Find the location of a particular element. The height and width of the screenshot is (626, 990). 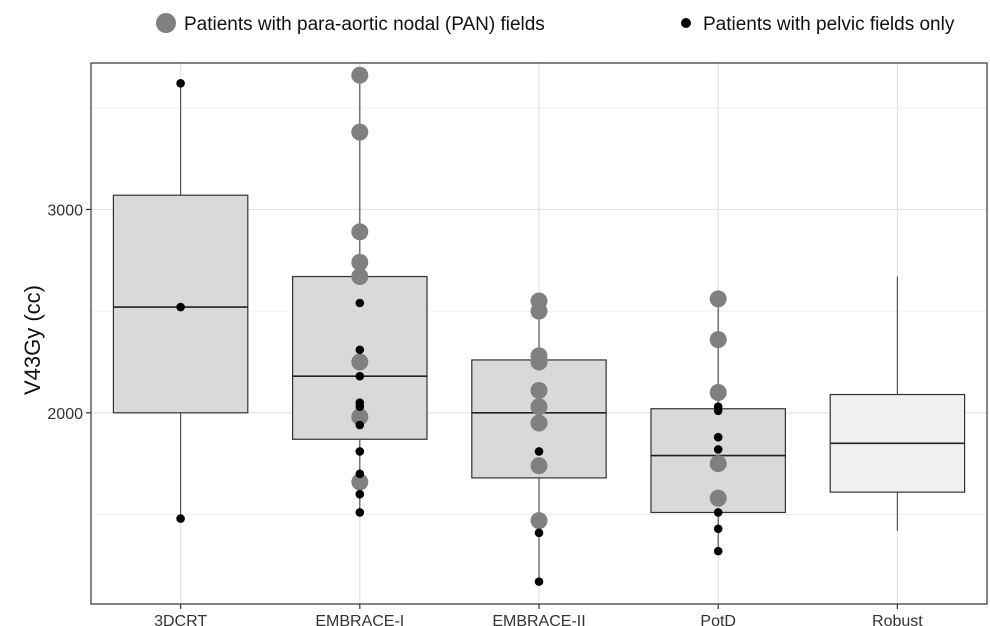

y-tick-label: 3000 is located at coordinates (65, 210).